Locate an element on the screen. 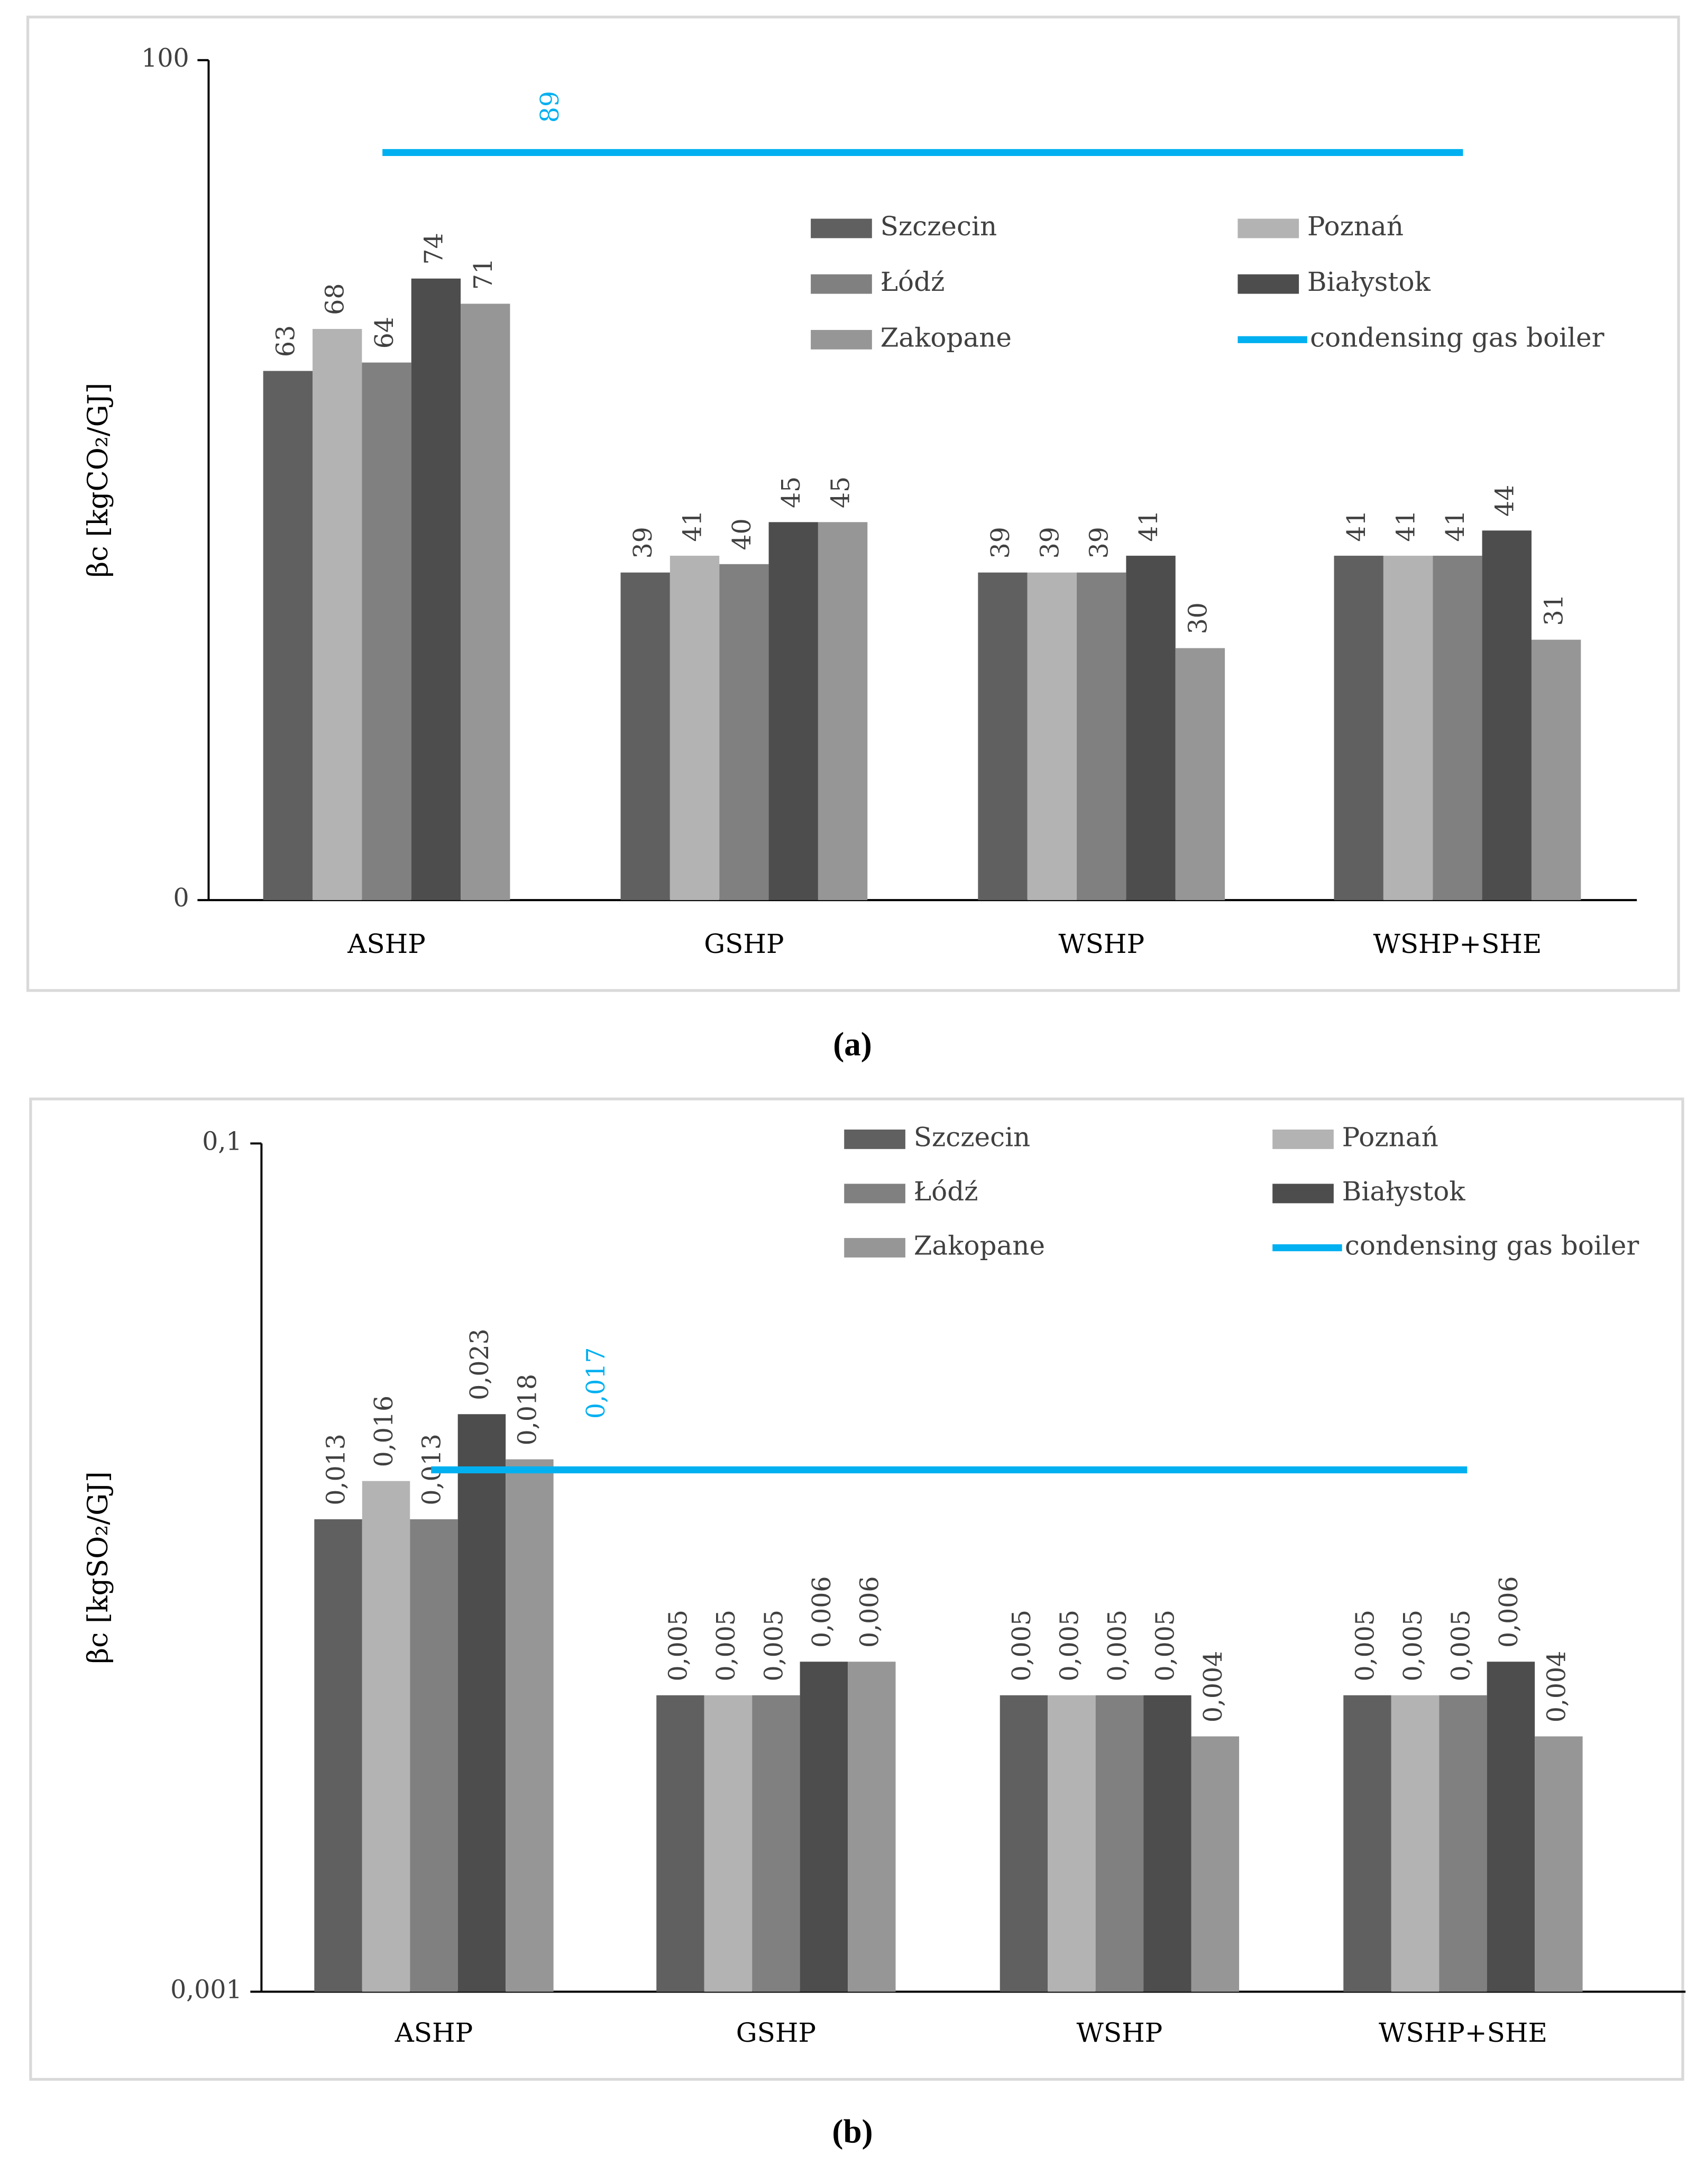  legend-label: Zakopane is located at coordinates (946, 337).